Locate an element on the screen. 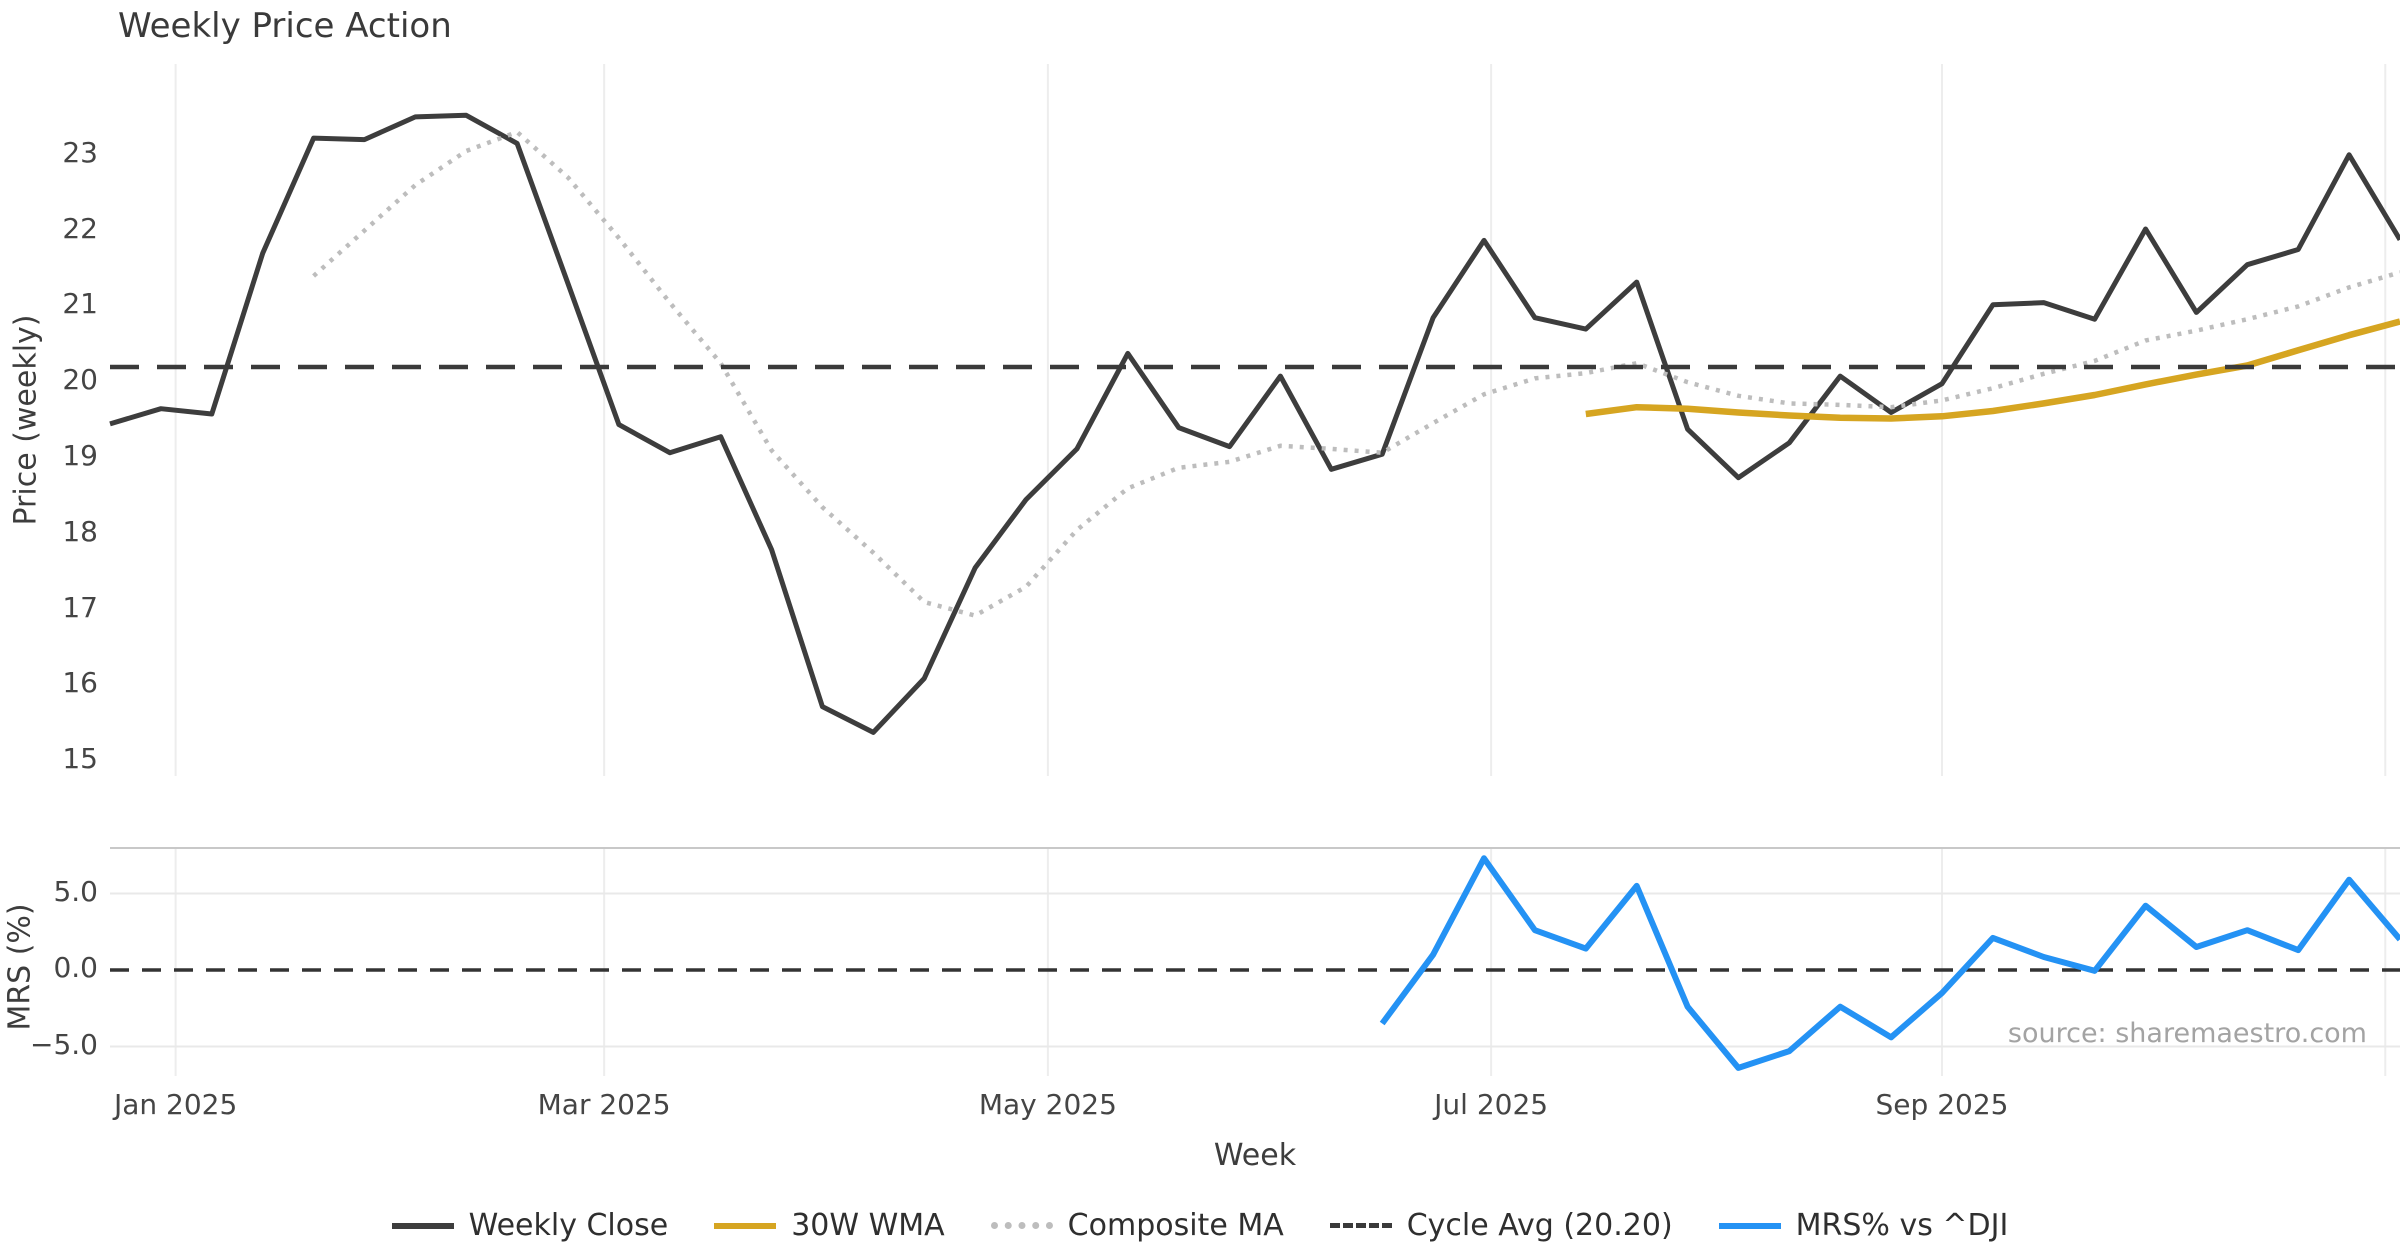 The image size is (2400, 1260). price-ytick-16: 16 is located at coordinates (80, 683).